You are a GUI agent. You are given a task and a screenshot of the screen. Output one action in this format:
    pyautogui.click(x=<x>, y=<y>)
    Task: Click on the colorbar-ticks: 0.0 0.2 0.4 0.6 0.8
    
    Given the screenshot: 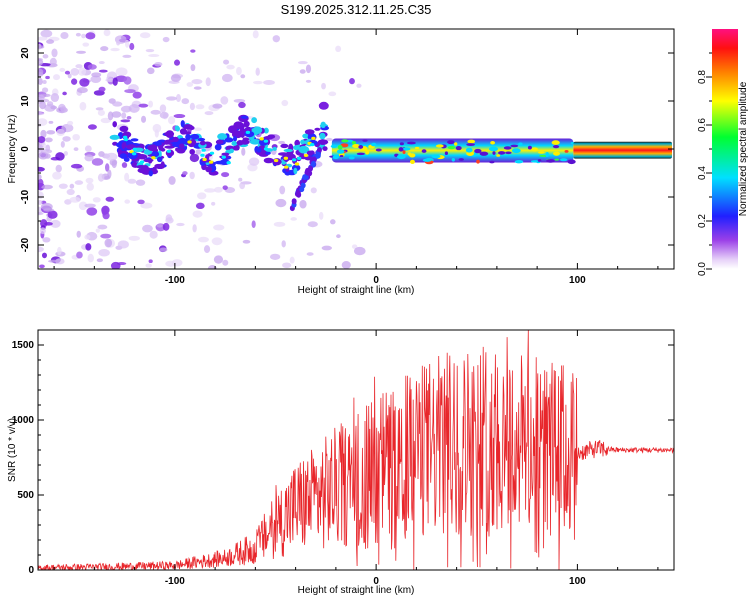 What is the action you would take?
    pyautogui.click(x=704, y=164)
    